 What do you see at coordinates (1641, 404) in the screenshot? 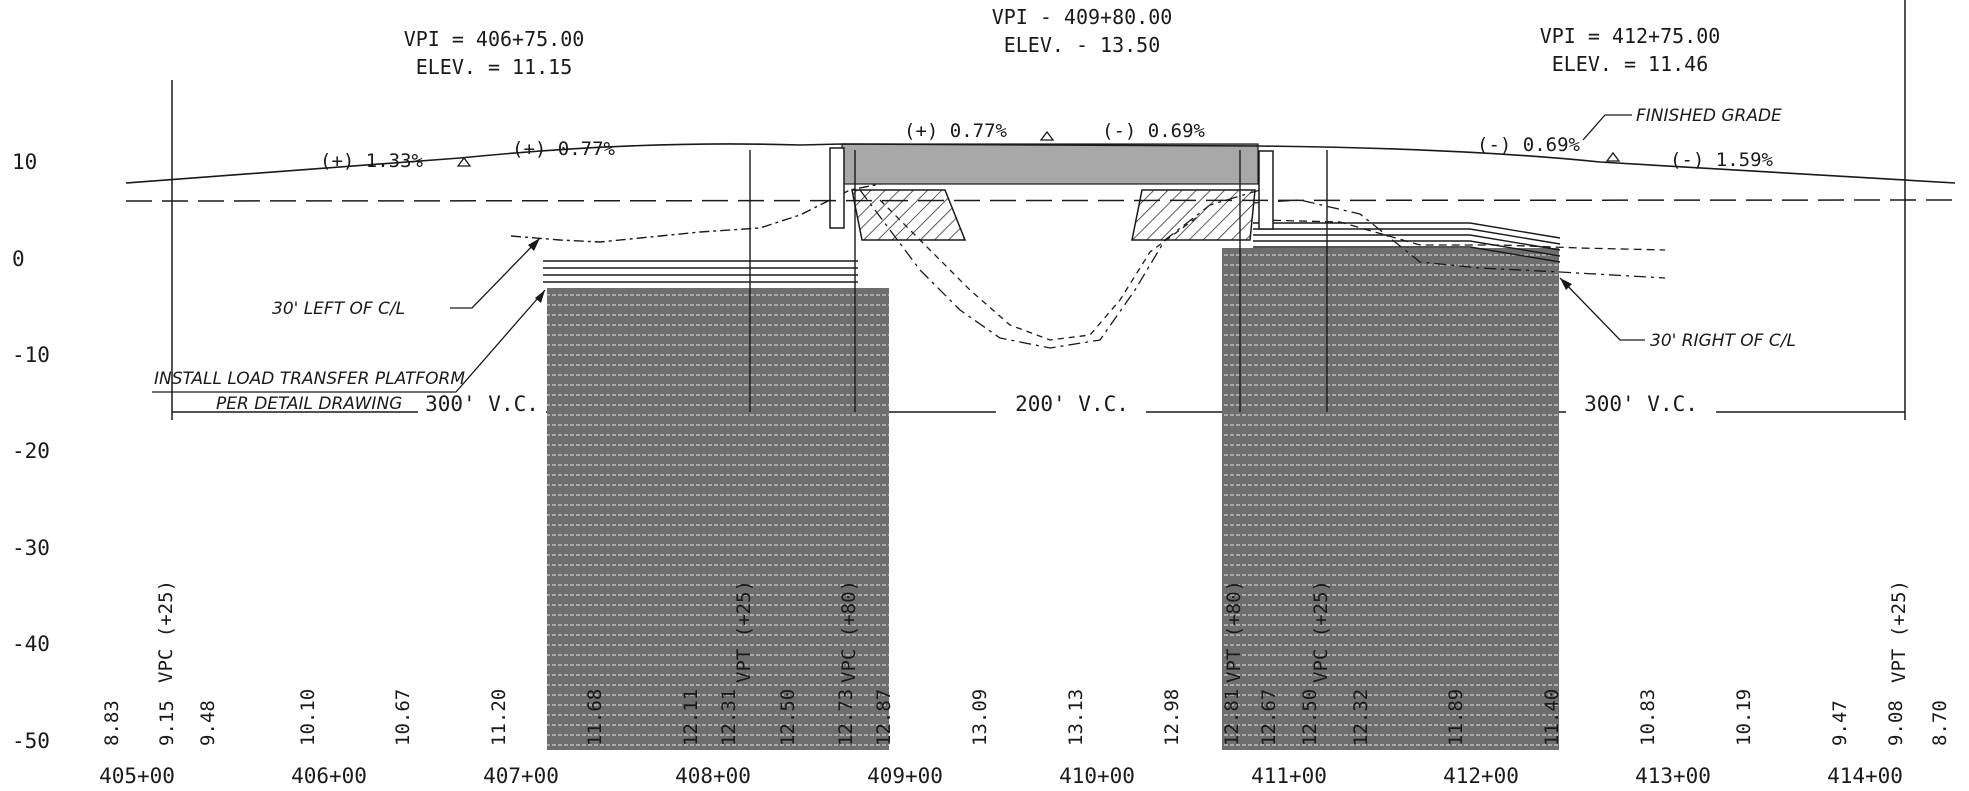
I see `vc-label-3: 300' V.C.` at bounding box center [1641, 404].